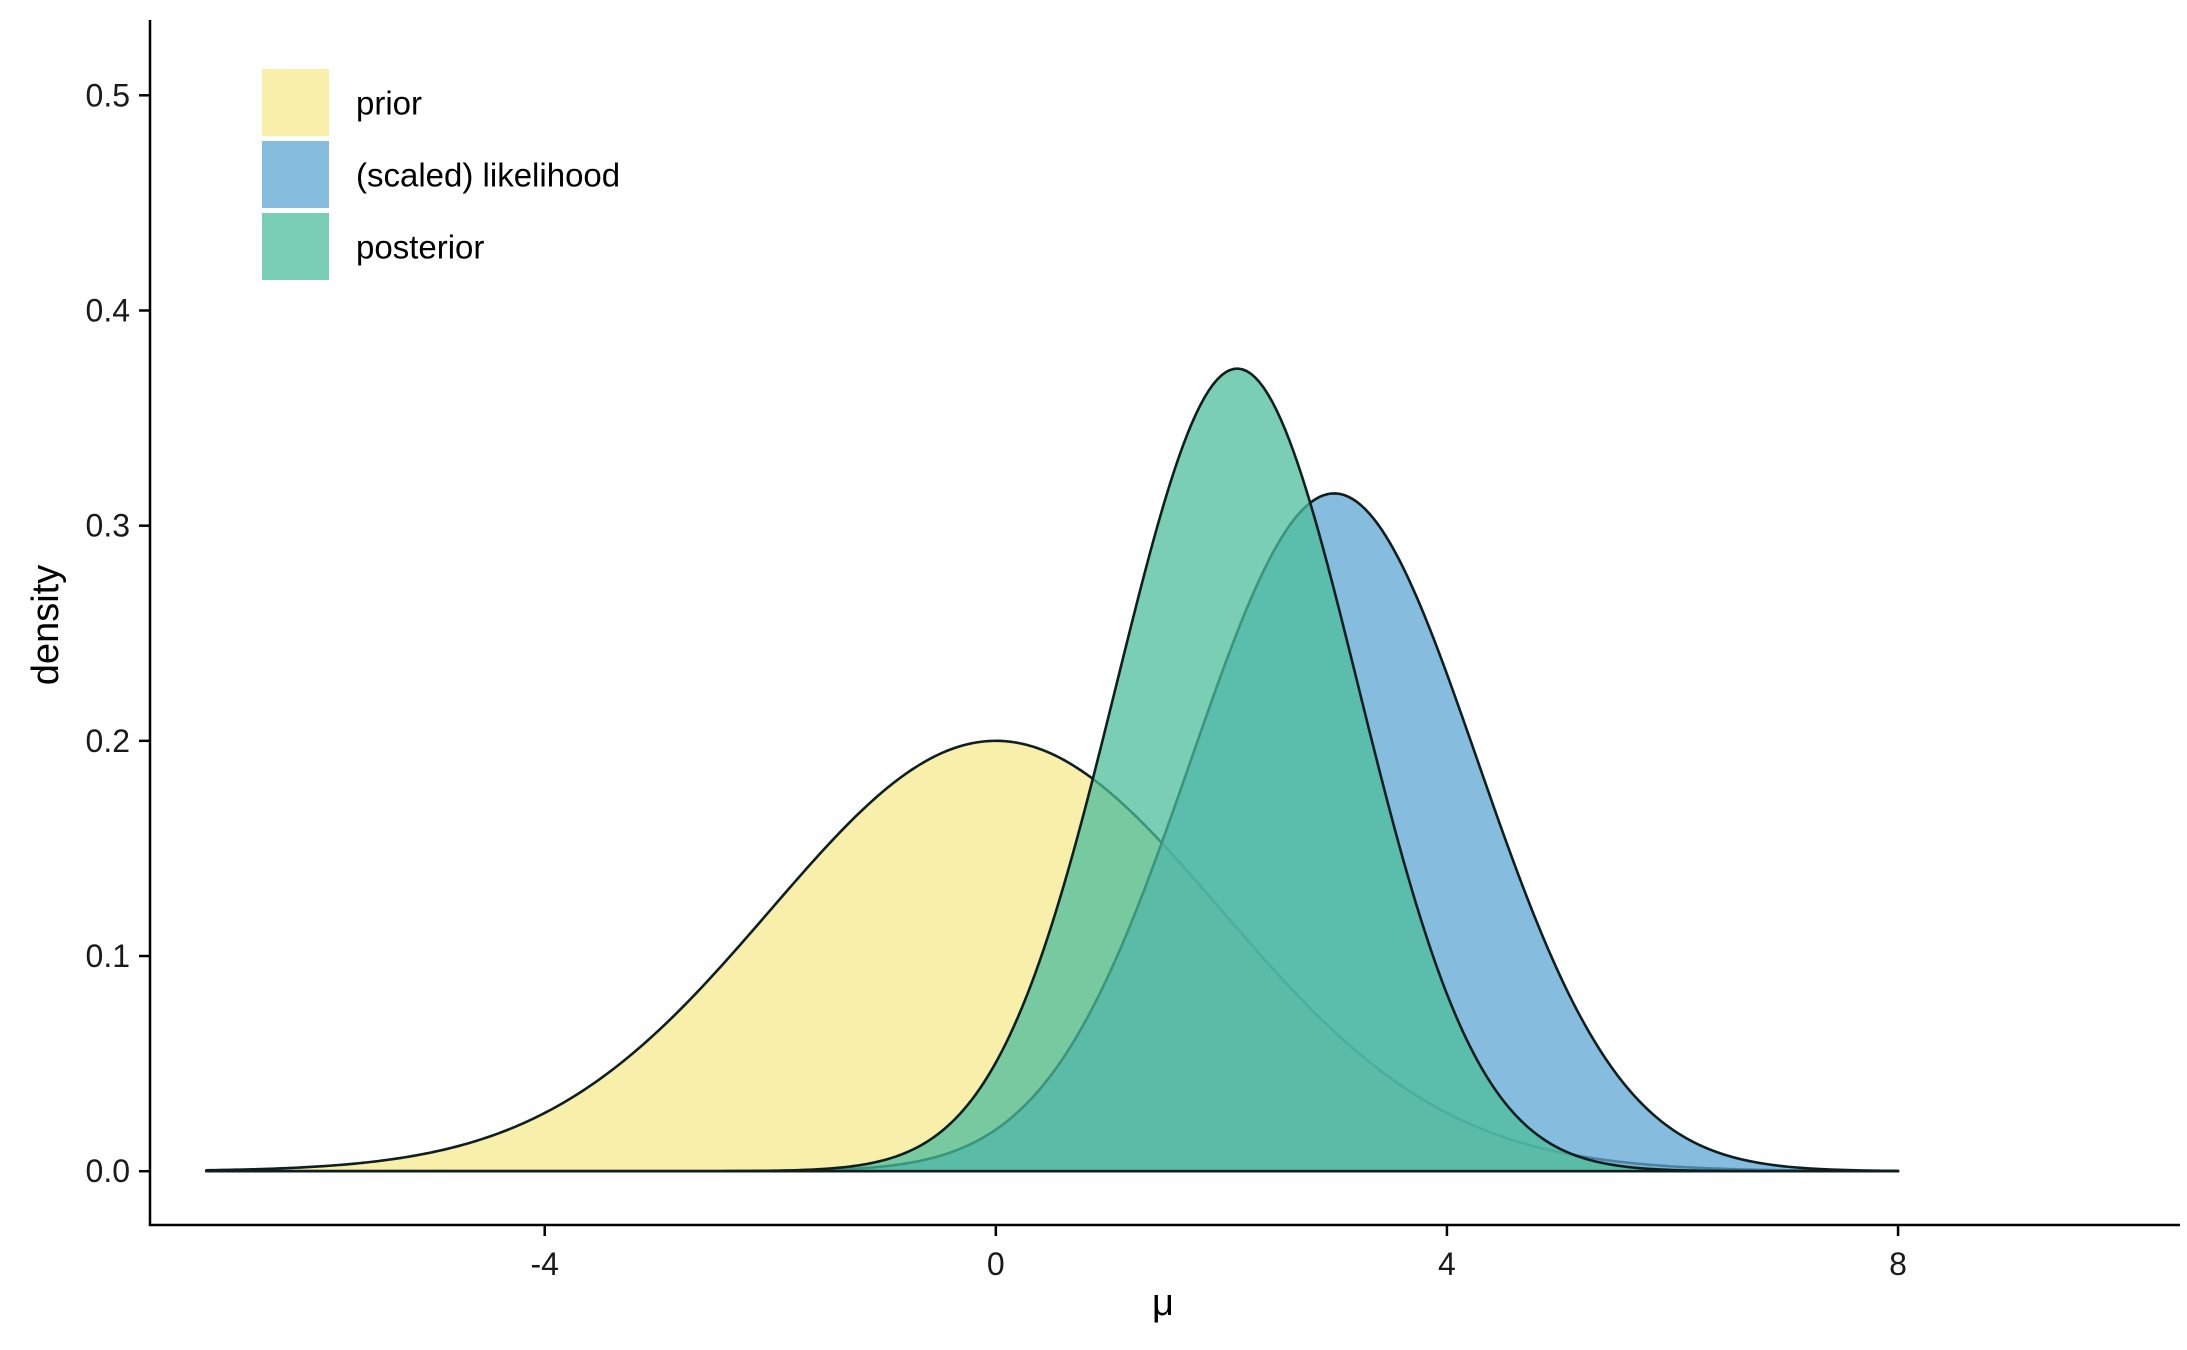  I want to click on legend-label-2: posterior, so click(420, 247).